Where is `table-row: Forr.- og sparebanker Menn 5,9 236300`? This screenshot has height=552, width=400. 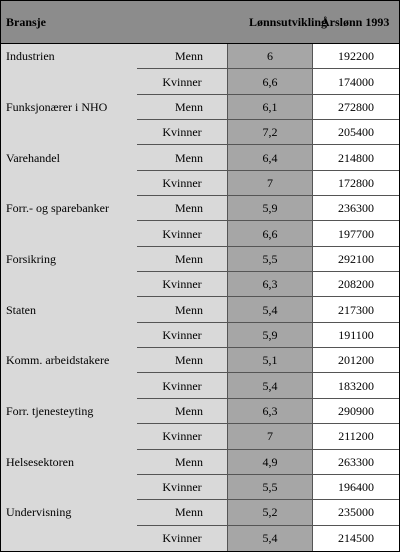 table-row: Forr.- og sparebanker Menn 5,9 236300 is located at coordinates (200, 209).